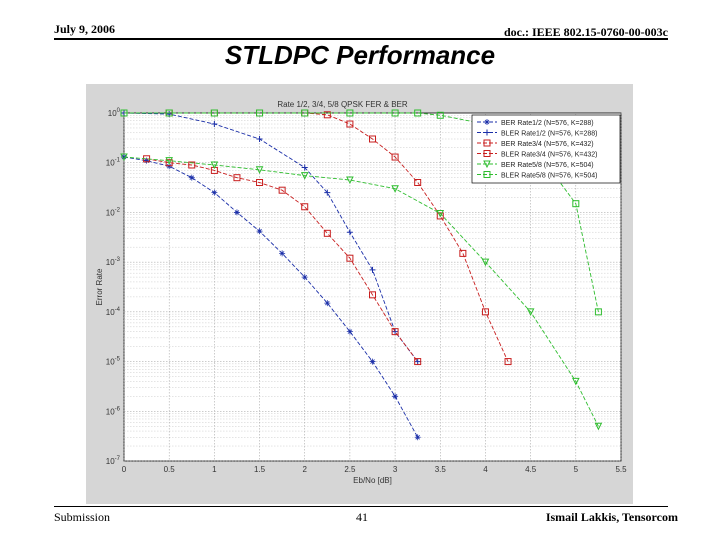 This screenshot has height=540, width=720. Describe the element at coordinates (113, 163) in the screenshot. I see `y-tick-label: 10⁻¹` at that location.